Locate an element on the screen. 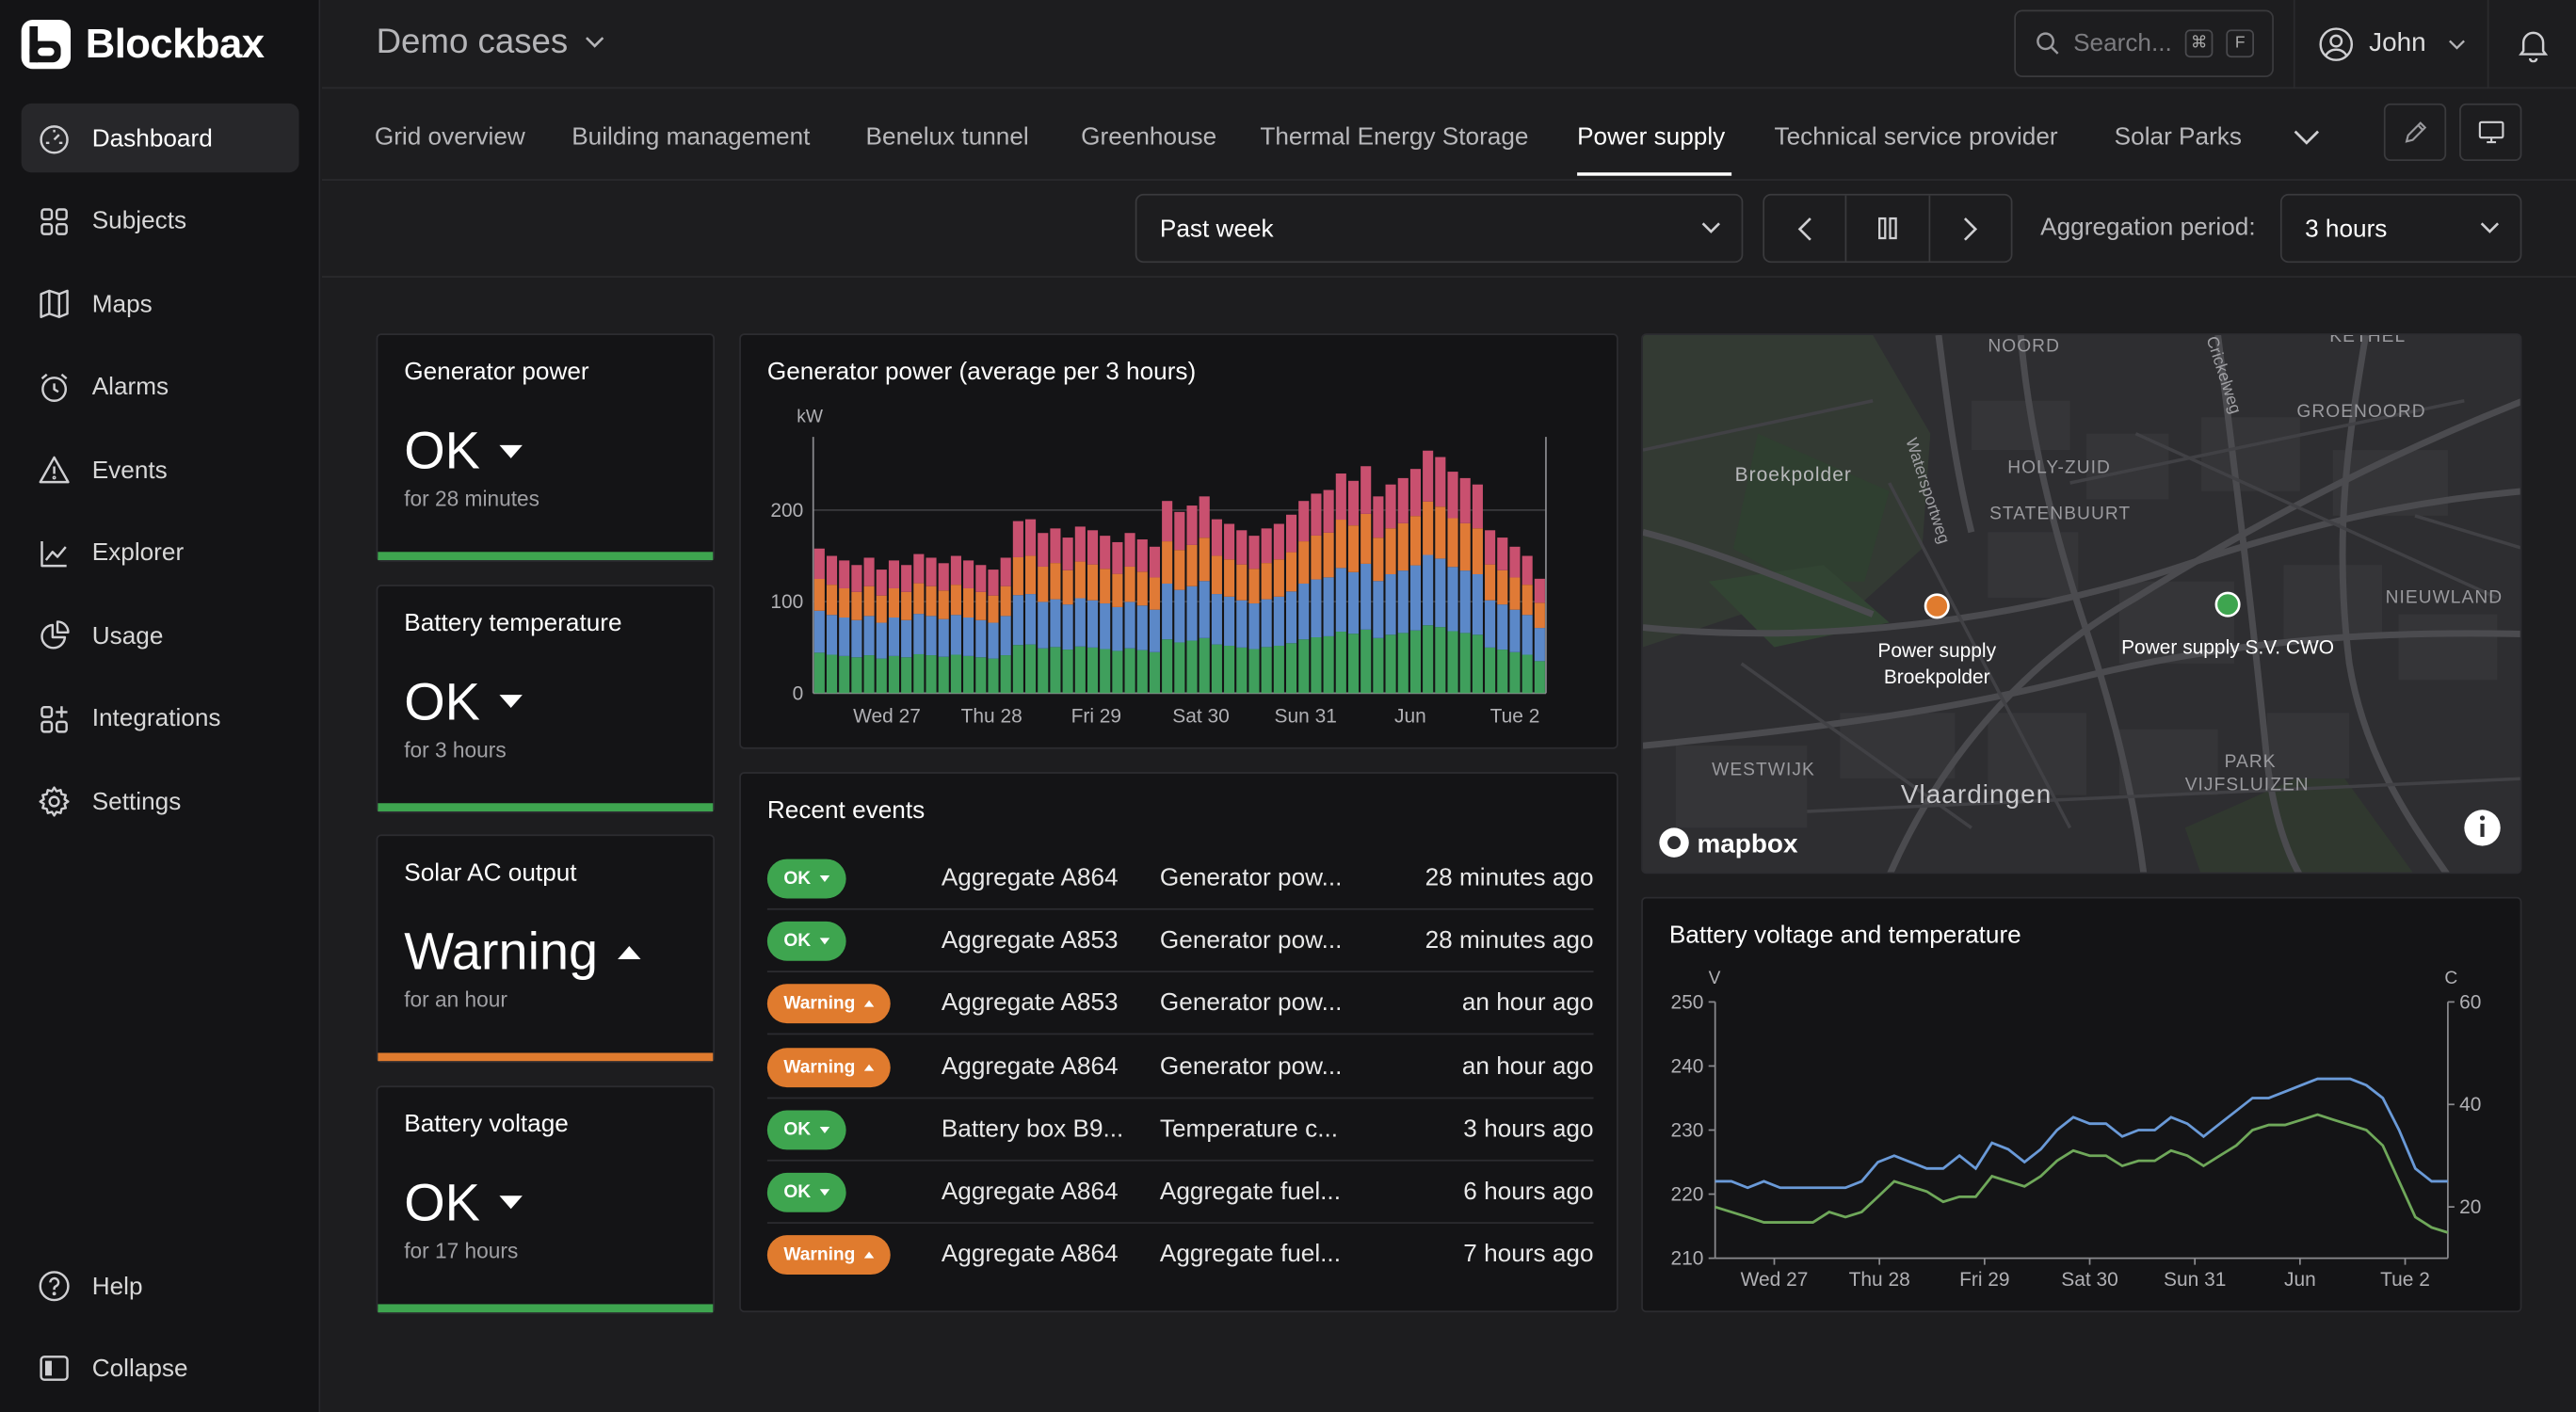 This screenshot has height=1412, width=2576. status-card-generator-power: Generator power OK for 28 minutes is located at coordinates (546, 447).